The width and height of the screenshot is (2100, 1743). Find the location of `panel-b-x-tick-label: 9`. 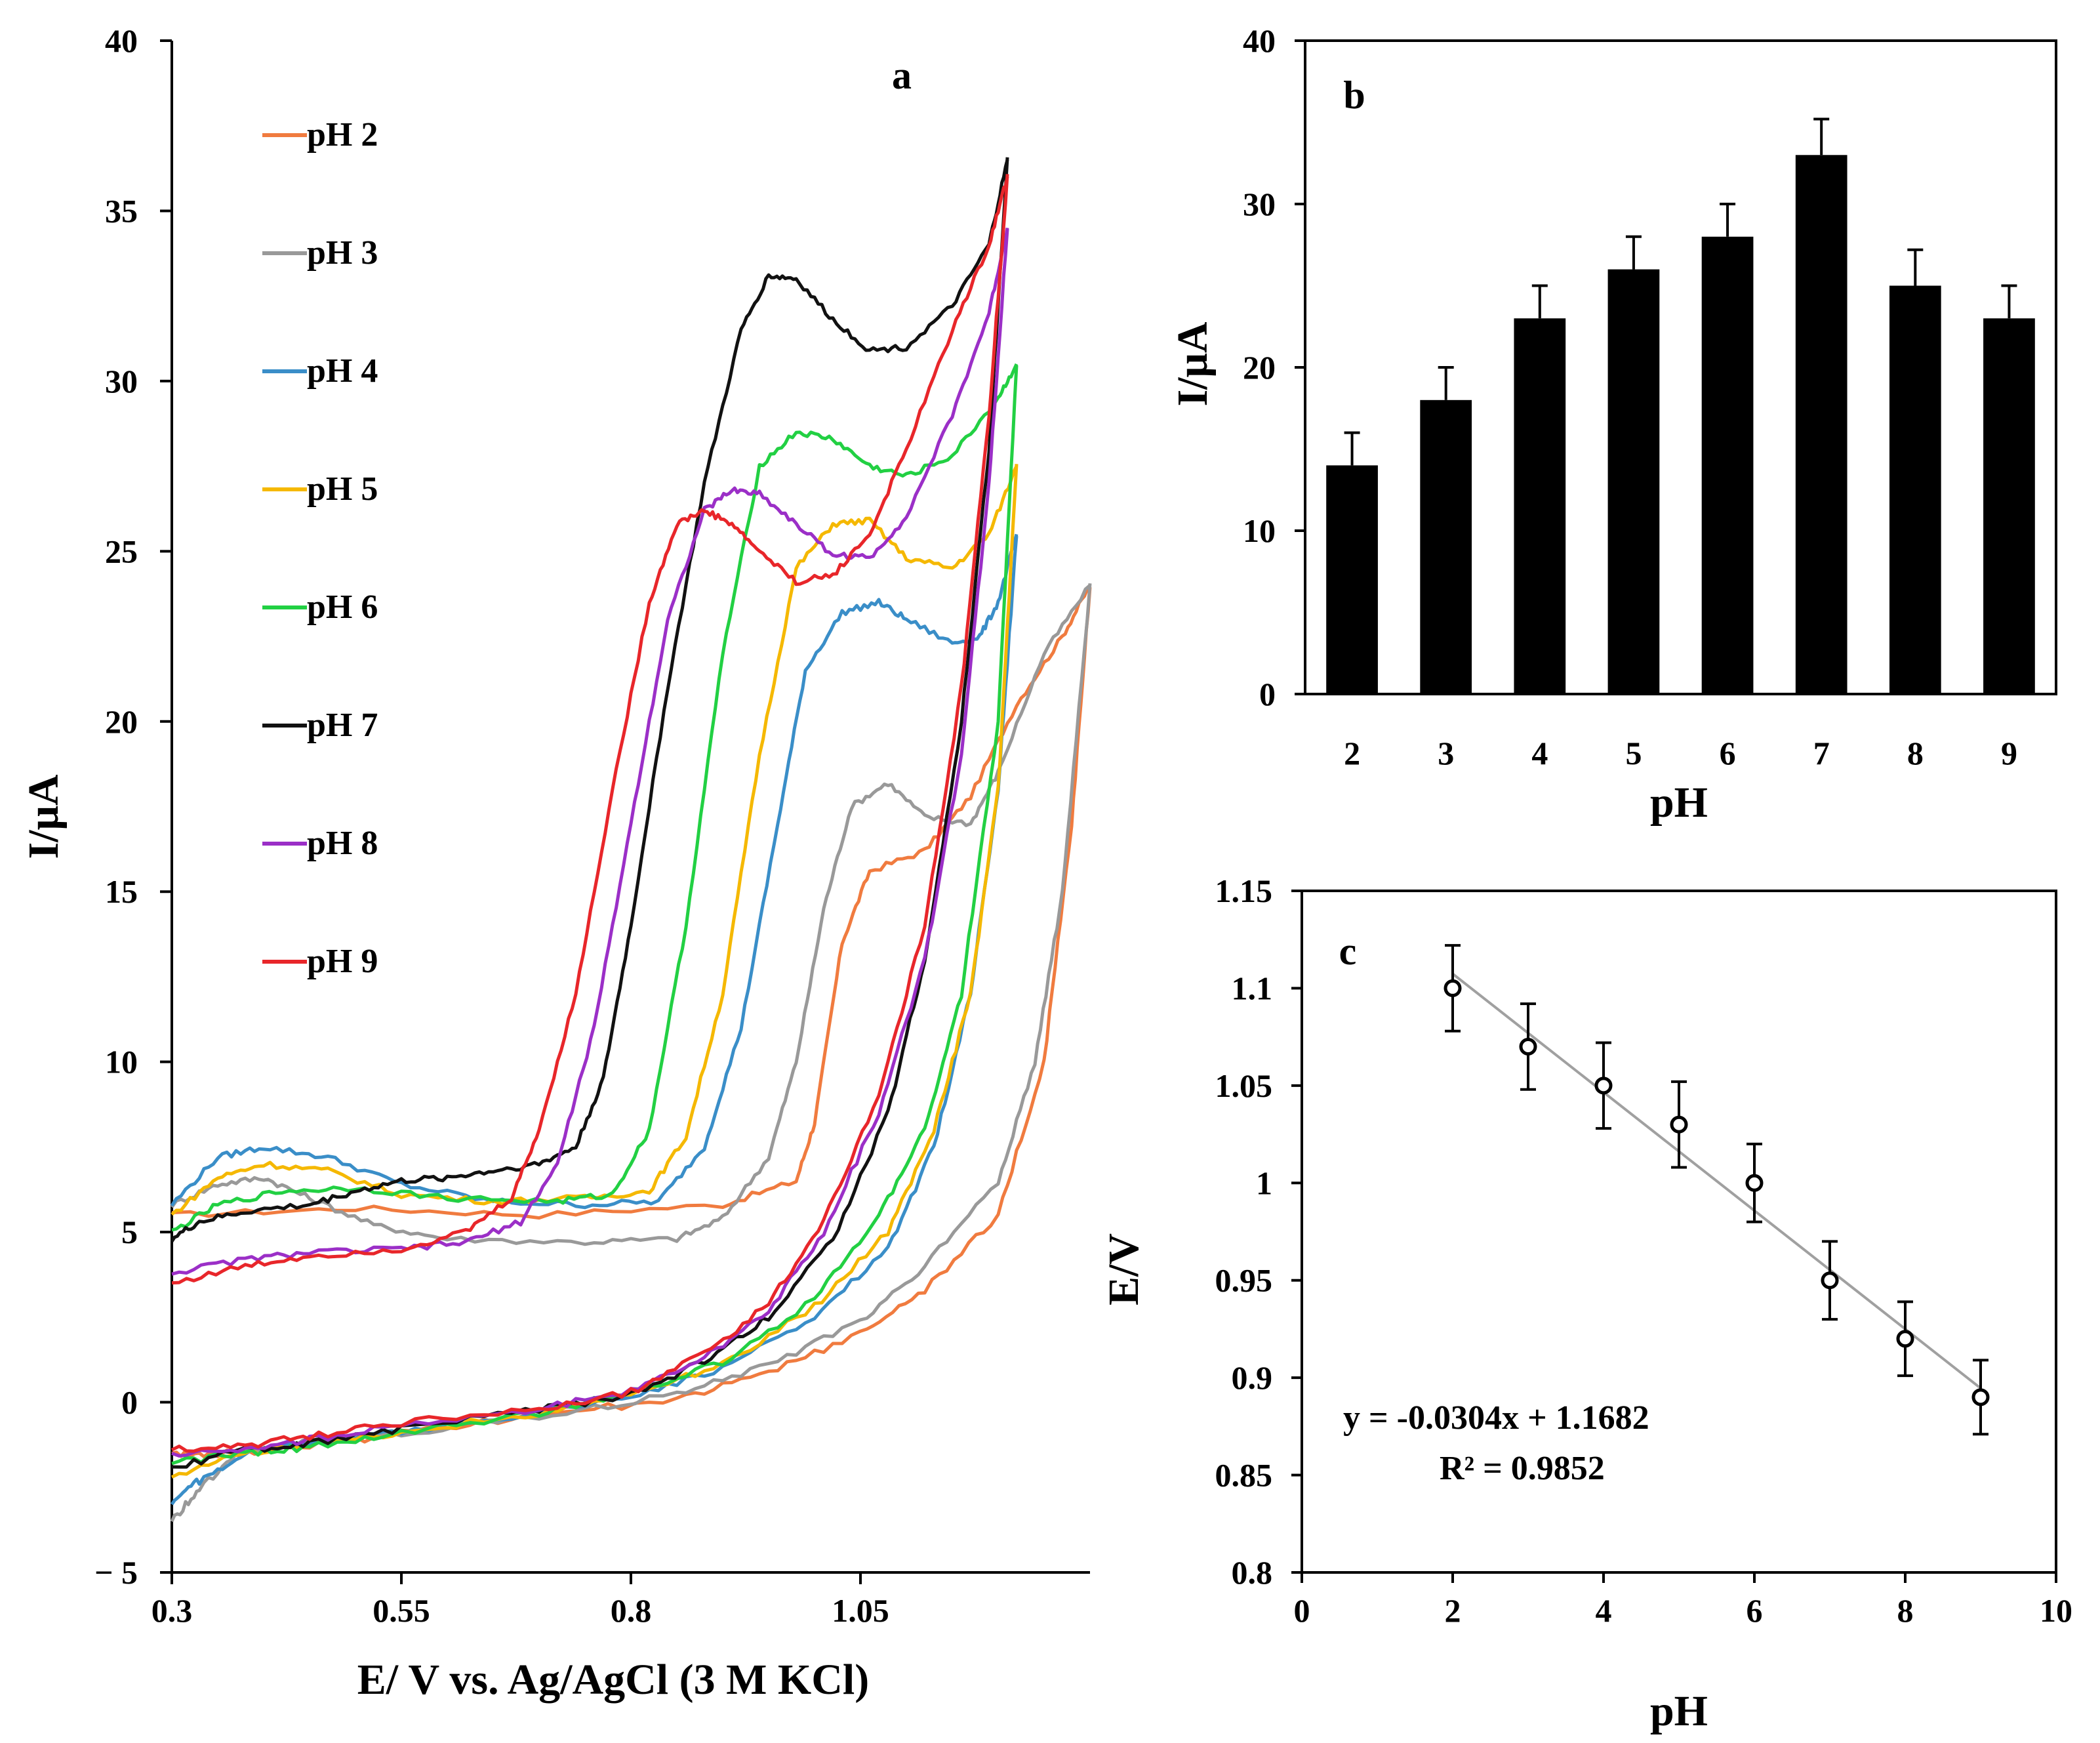

panel-b-x-tick-label: 9 is located at coordinates (2009, 753).